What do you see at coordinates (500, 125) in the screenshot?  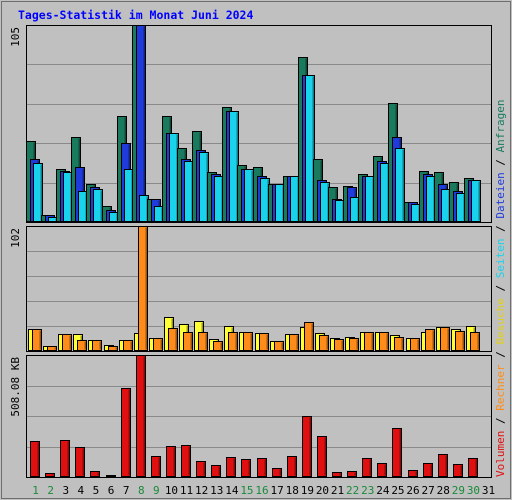 I see `legend-item-anfragen: Anfragen` at bounding box center [500, 125].